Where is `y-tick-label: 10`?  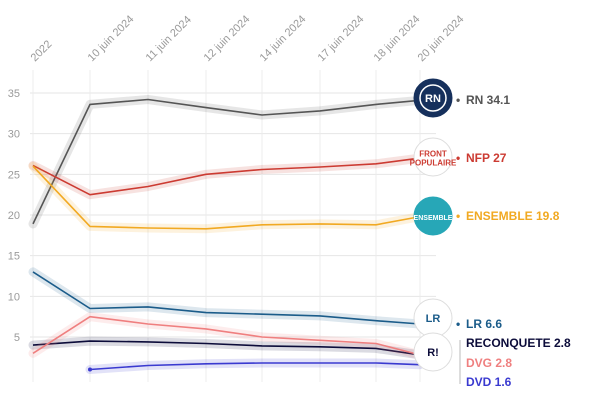
y-tick-label: 10 is located at coordinates (14, 297).